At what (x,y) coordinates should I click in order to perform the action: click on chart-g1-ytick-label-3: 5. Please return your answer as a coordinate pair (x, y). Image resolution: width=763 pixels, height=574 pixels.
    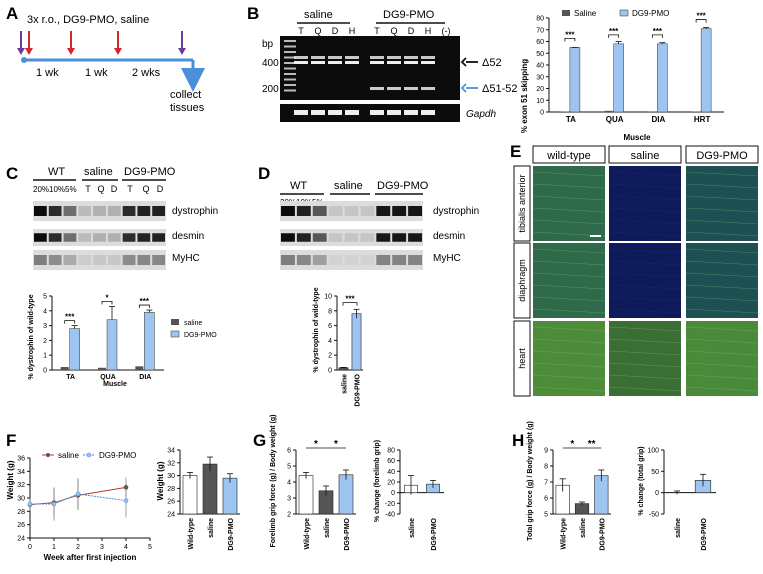
    Looking at the image, I should click on (289, 467).